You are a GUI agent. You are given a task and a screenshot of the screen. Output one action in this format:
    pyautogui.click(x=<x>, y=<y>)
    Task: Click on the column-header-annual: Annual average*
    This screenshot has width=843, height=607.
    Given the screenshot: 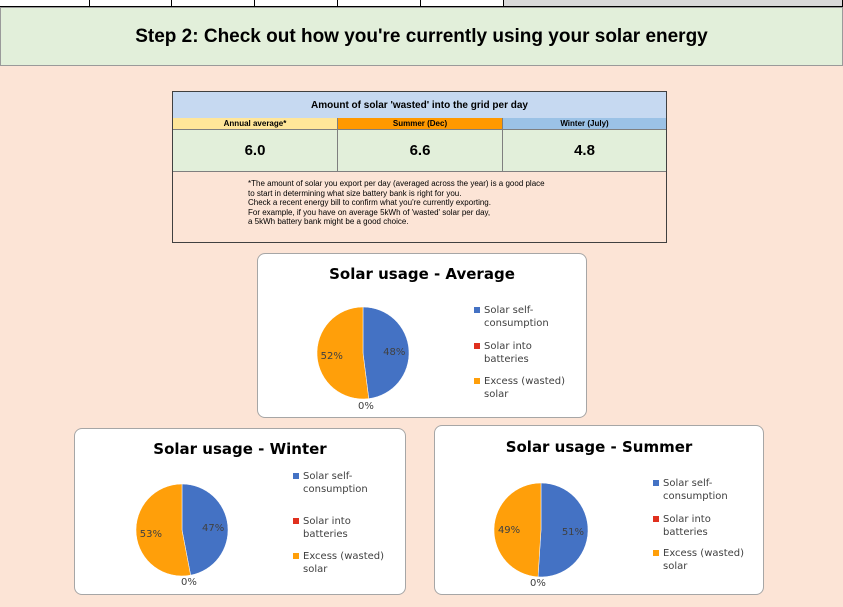 What is the action you would take?
    pyautogui.click(x=255, y=124)
    